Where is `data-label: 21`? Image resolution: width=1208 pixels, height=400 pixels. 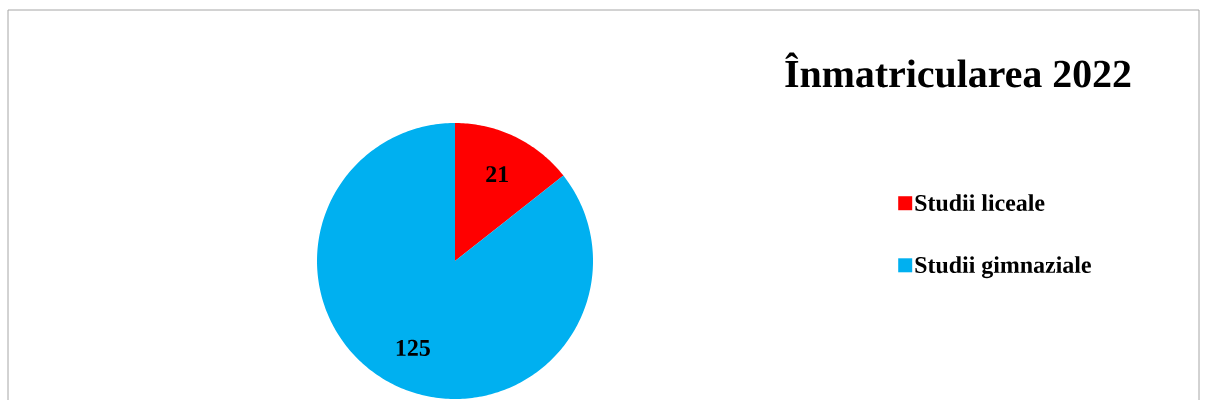
data-label: 21 is located at coordinates (497, 174).